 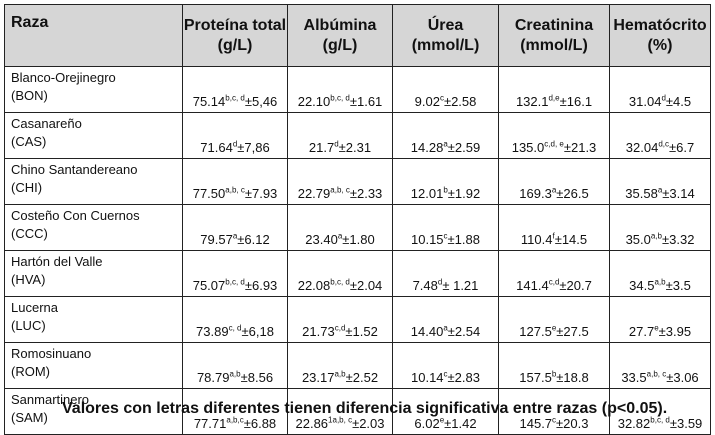 I want to click on value-text: 79.57a±6.12, so click(x=234, y=239).